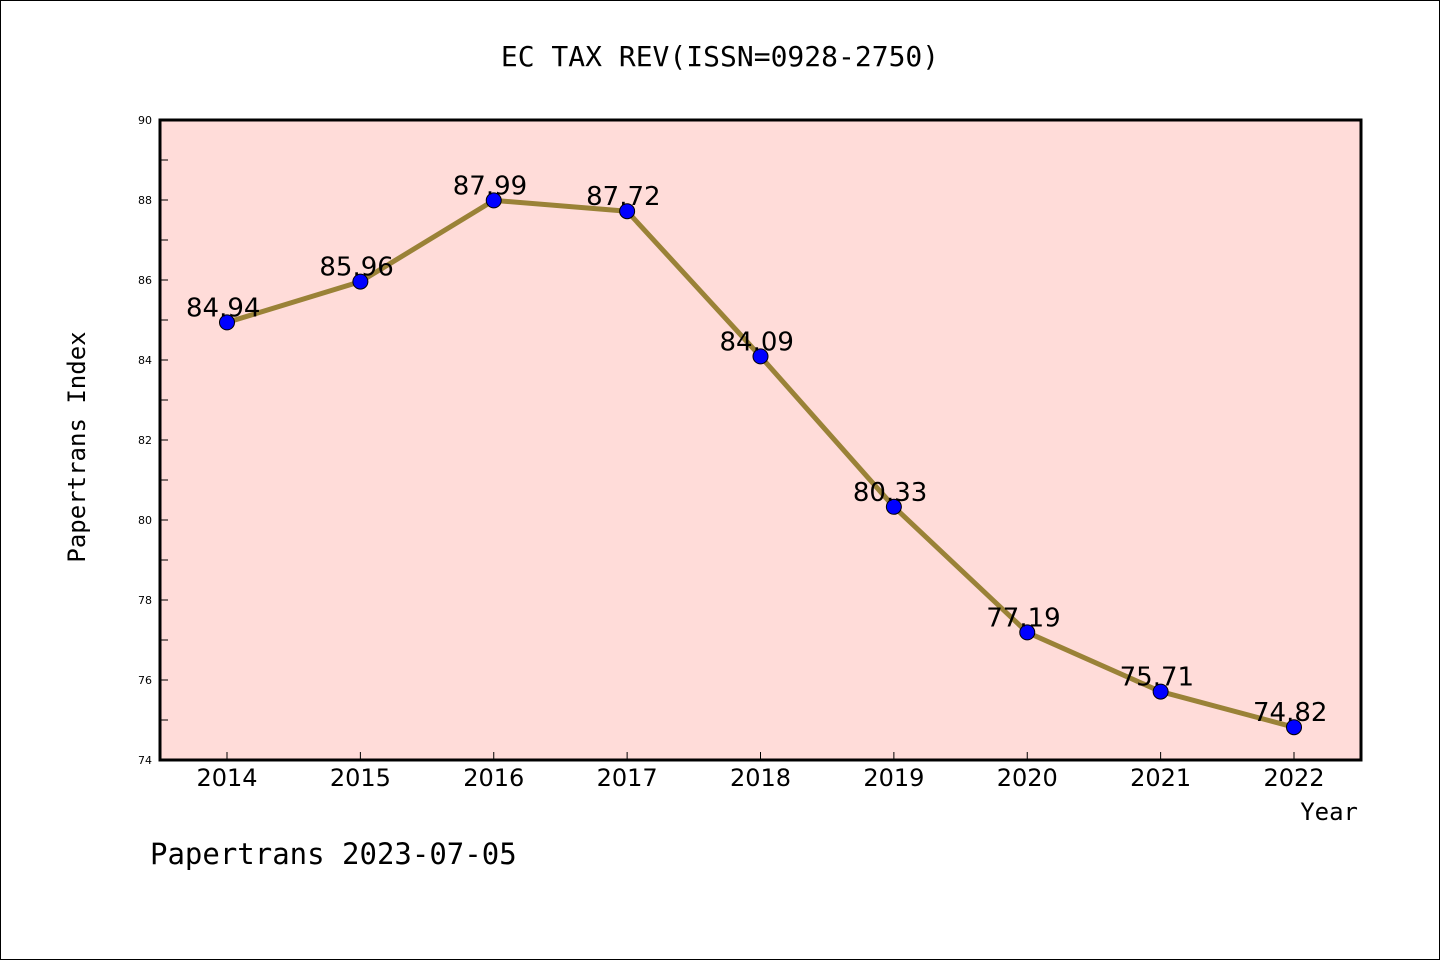 The height and width of the screenshot is (960, 1440). I want to click on y-tick-label: 84, so click(145, 360).